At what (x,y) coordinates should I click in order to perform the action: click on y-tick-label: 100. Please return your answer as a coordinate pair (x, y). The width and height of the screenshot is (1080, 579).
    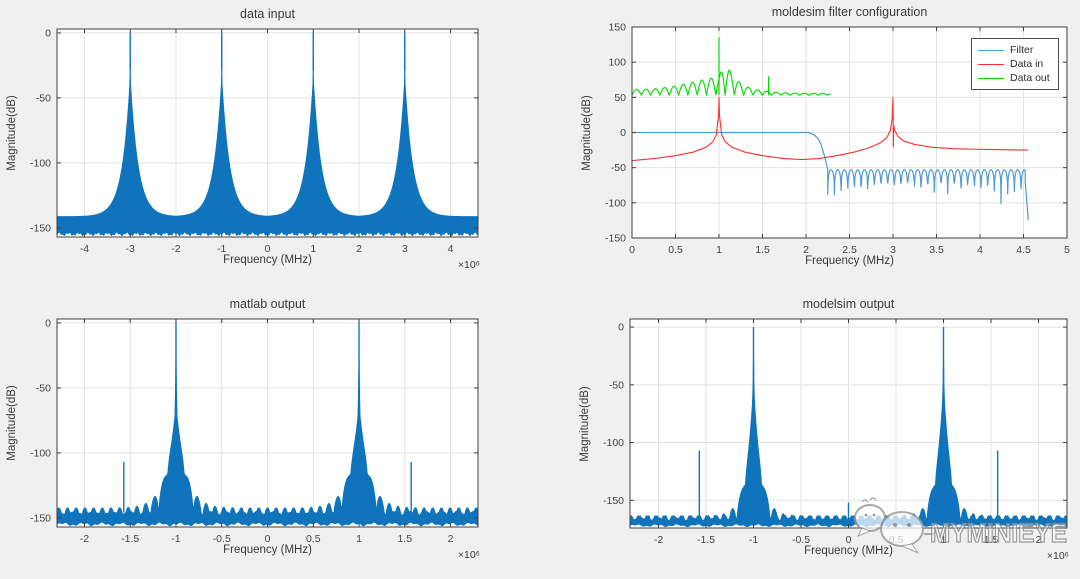
    Looking at the image, I should click on (617, 63).